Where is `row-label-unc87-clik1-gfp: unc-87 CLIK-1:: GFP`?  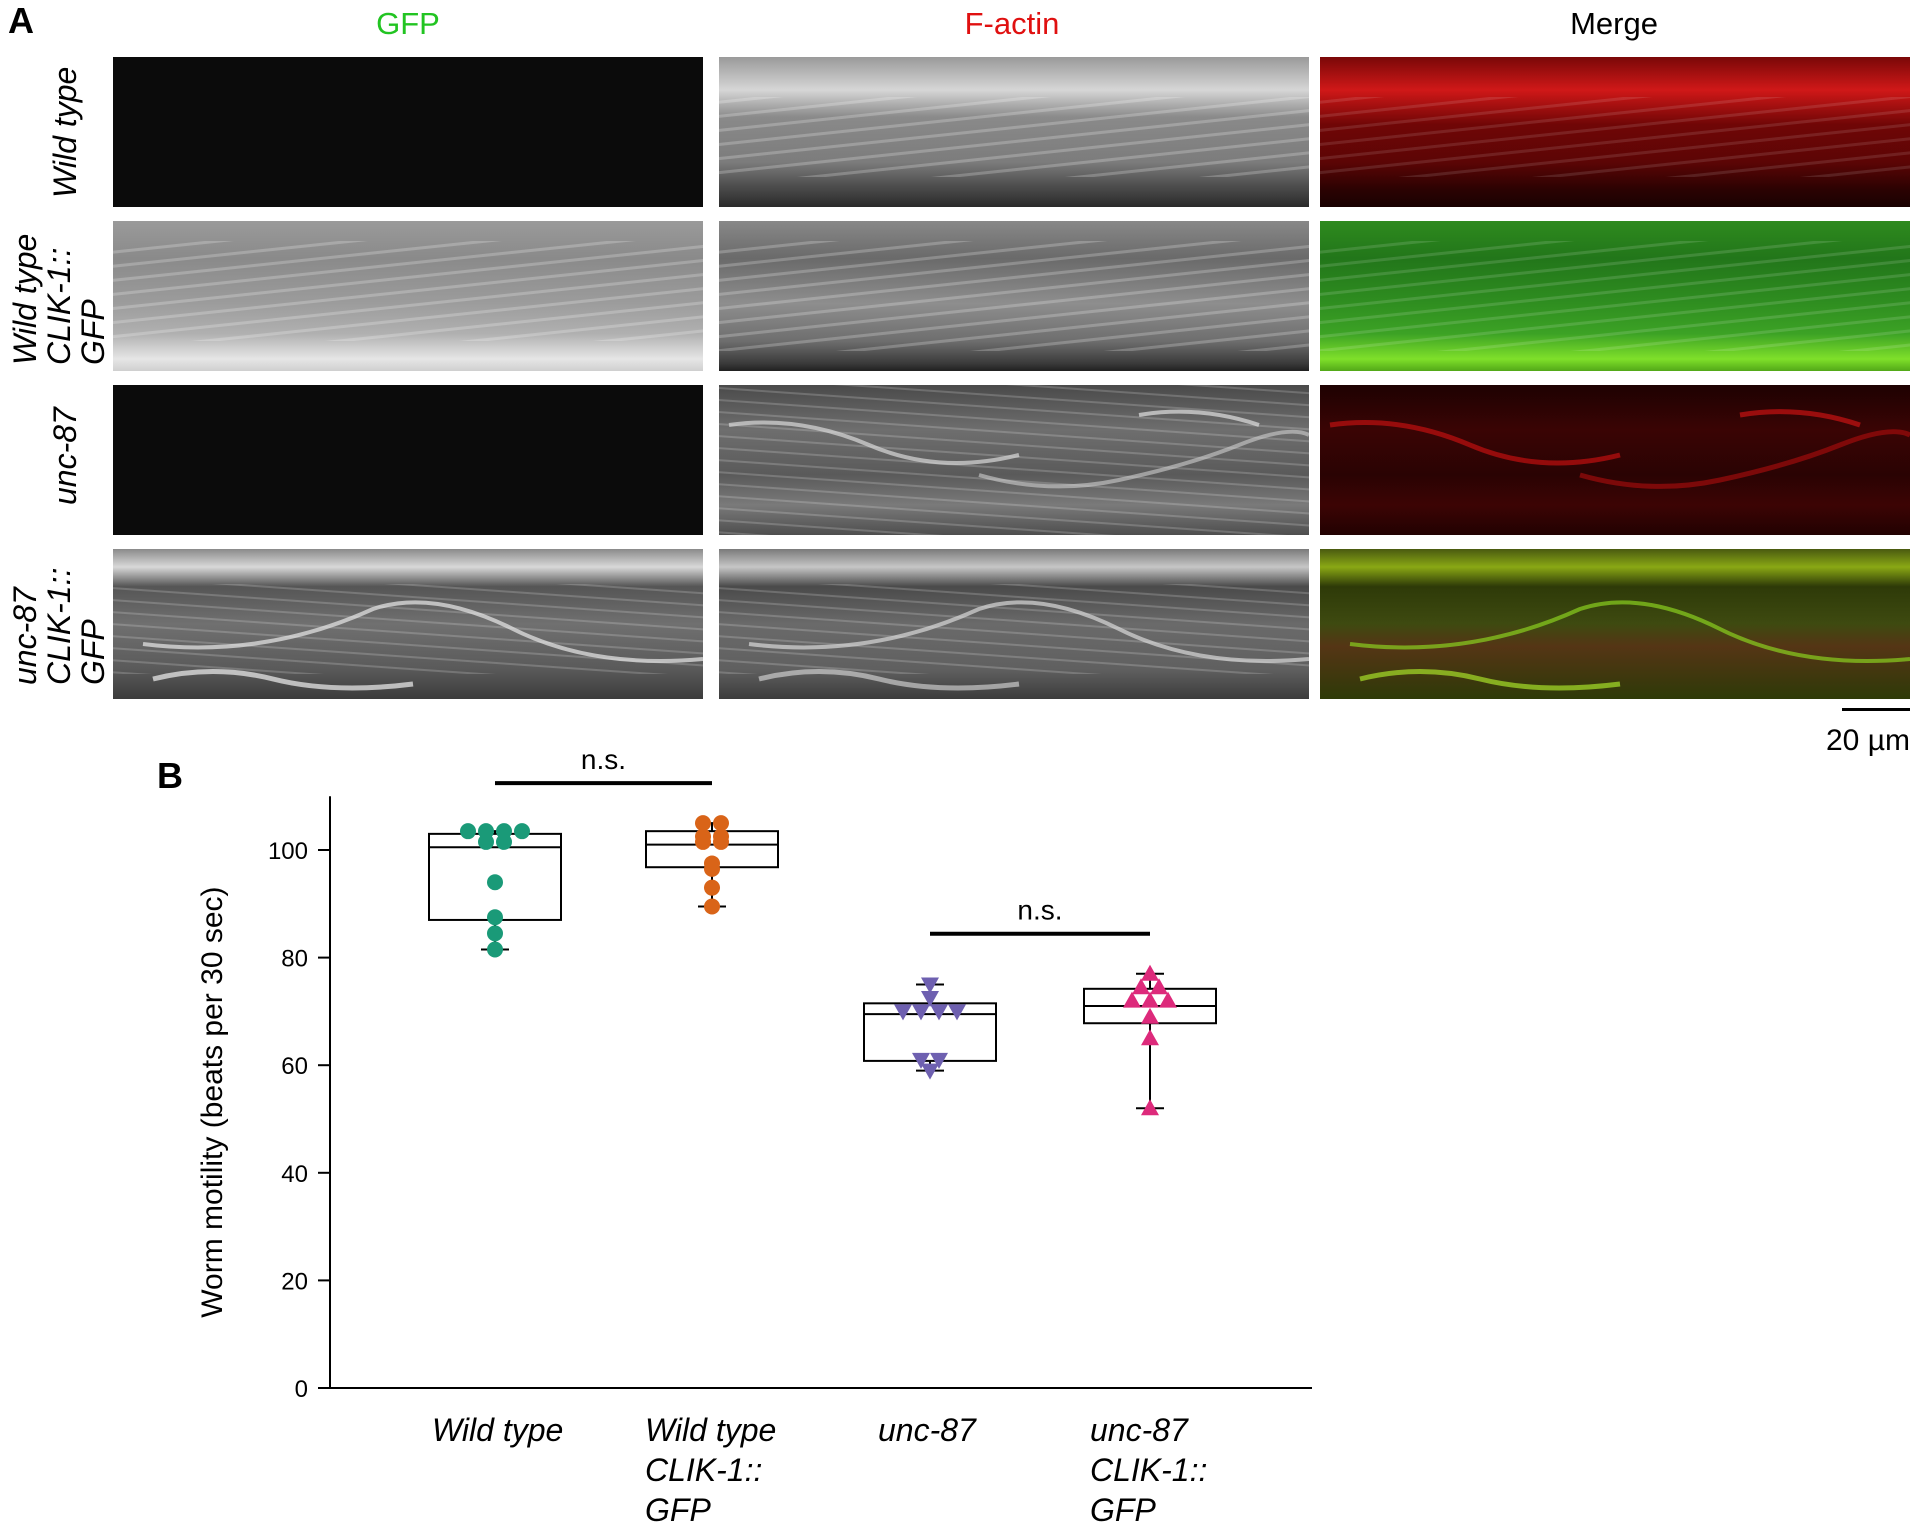 row-label-unc87-clik1-gfp: unc-87 CLIK-1:: GFP is located at coordinates (59, 626).